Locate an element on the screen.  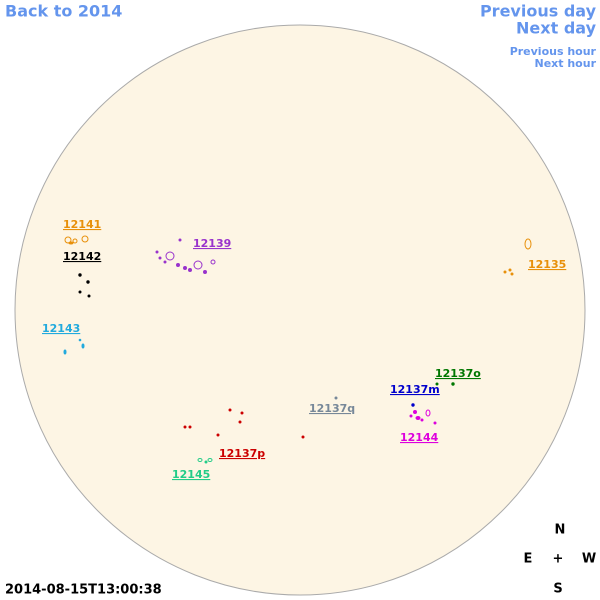
compass-west: W is located at coordinates (589, 559).